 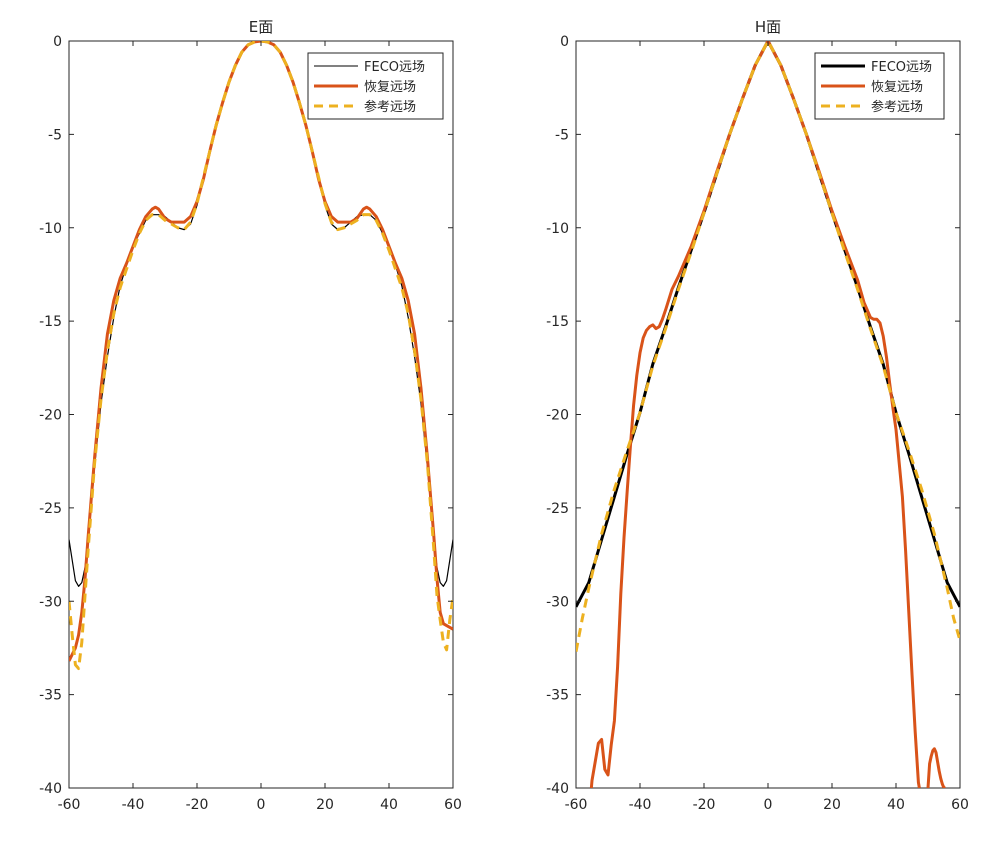 I want to click on h-plane-legend-box, so click(x=879, y=86).